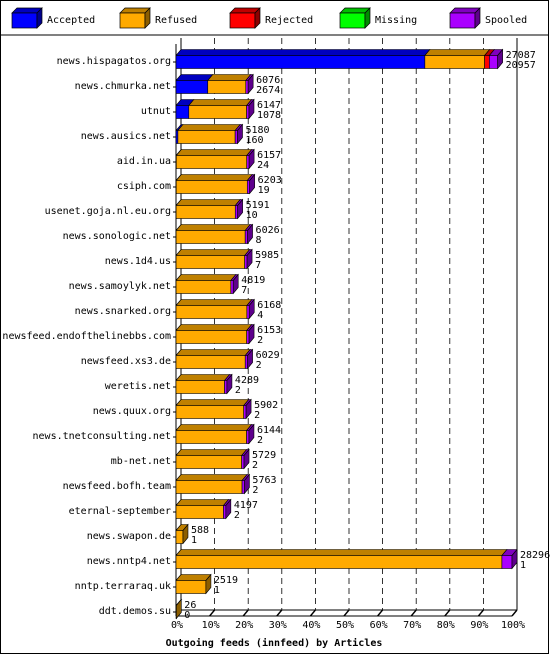 The height and width of the screenshot is (655, 550). Describe the element at coordinates (251, 334) in the screenshot. I see `bar-side-newsfeed-endofthelinebbs-com` at that location.